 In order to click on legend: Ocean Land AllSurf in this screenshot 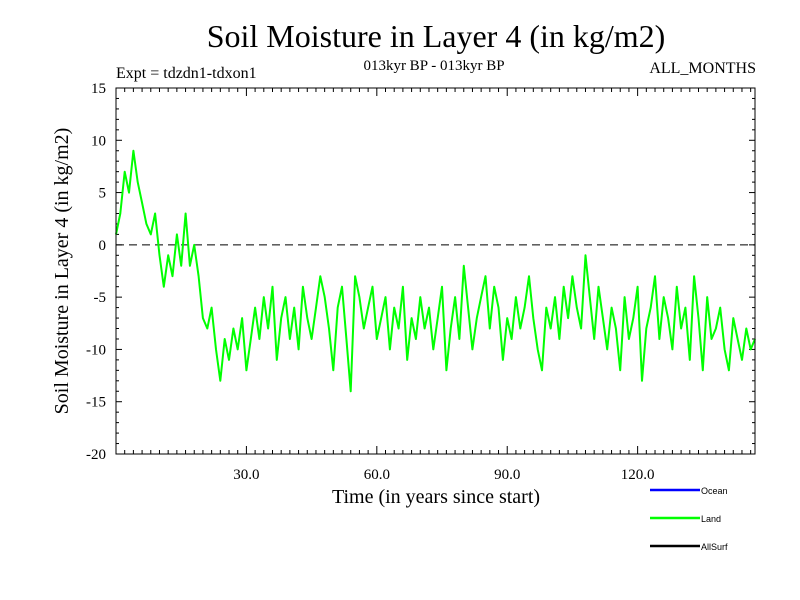, I will do `click(689, 519)`.